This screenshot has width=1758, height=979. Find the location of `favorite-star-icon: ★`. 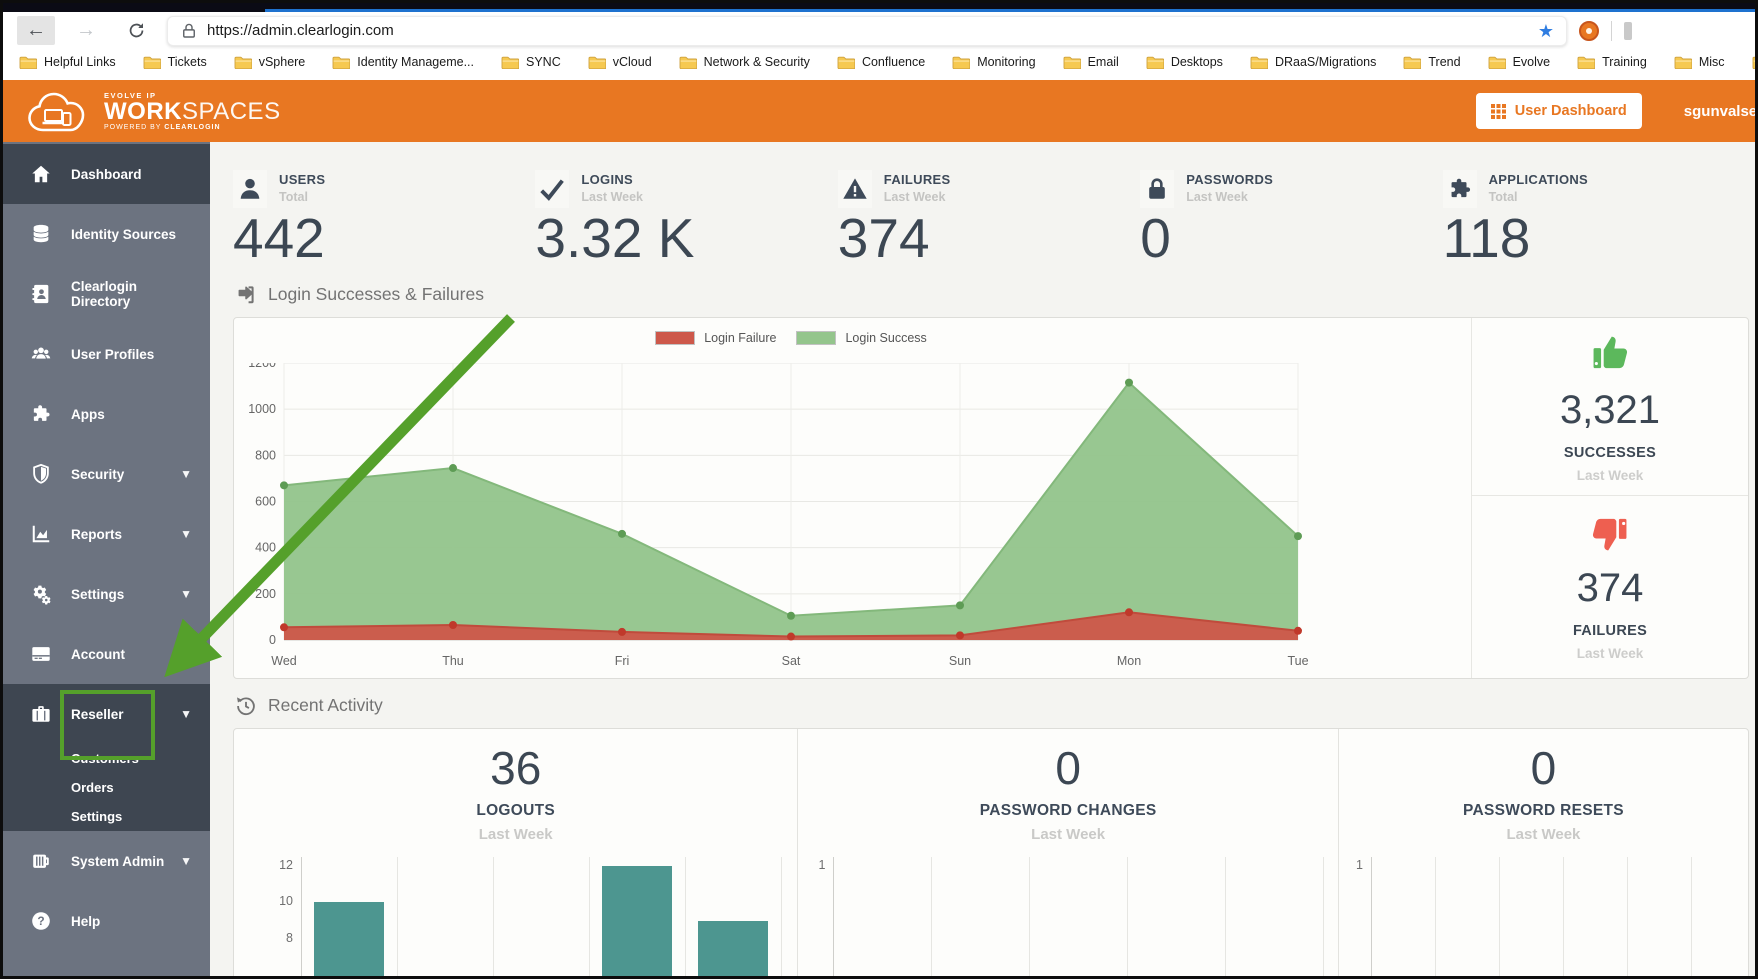

favorite-star-icon: ★ is located at coordinates (1545, 30).